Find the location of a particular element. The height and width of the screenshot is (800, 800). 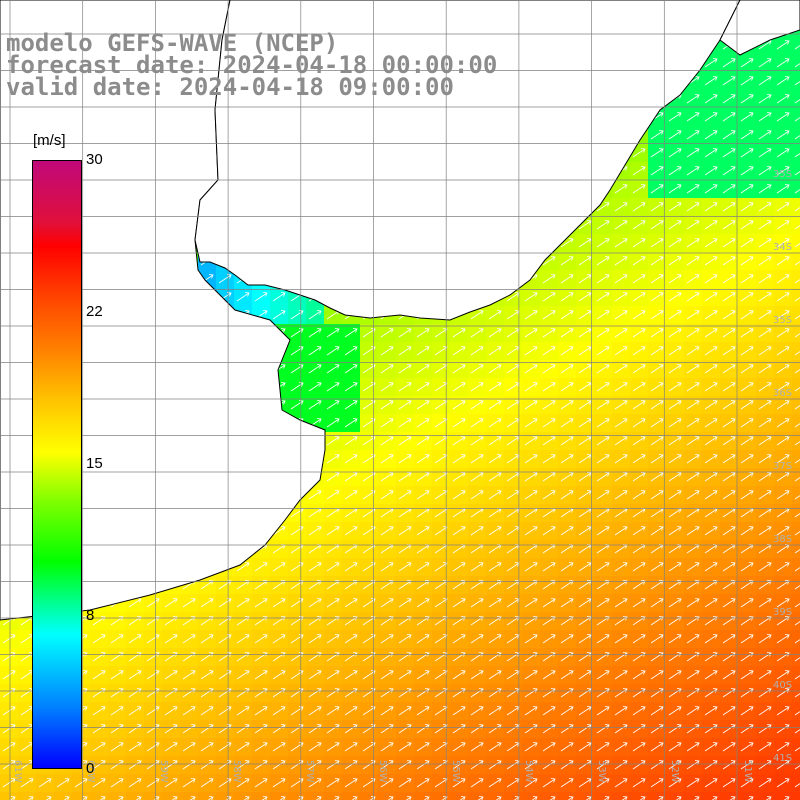

lon-label: 52W is located at coordinates (674, 771).